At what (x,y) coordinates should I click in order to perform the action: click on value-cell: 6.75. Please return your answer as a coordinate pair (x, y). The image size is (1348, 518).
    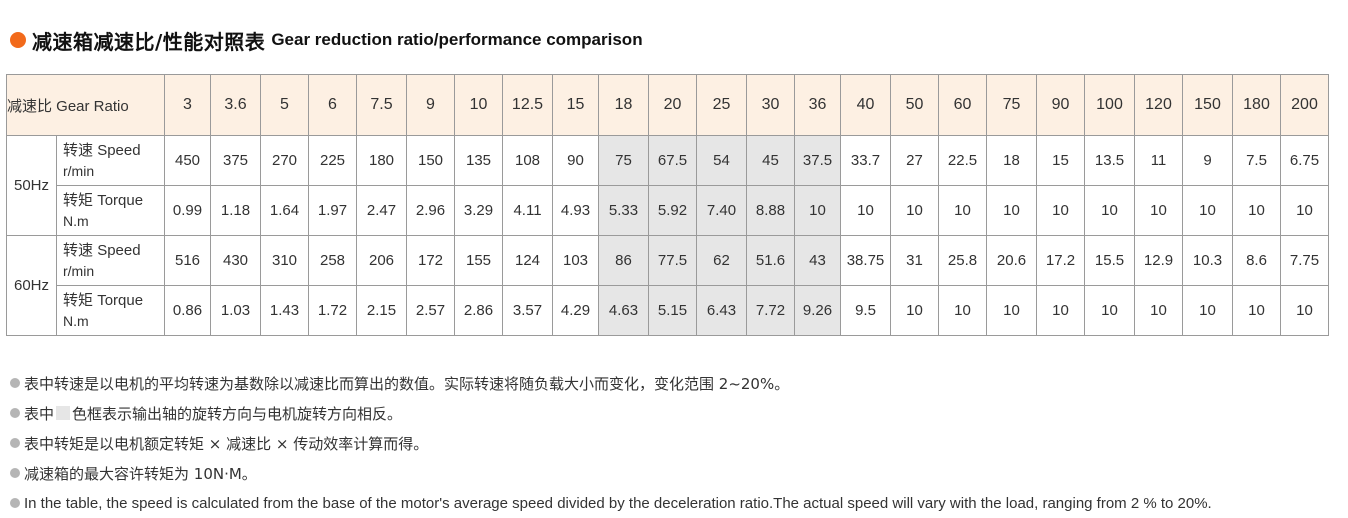
    Looking at the image, I should click on (1304, 160).